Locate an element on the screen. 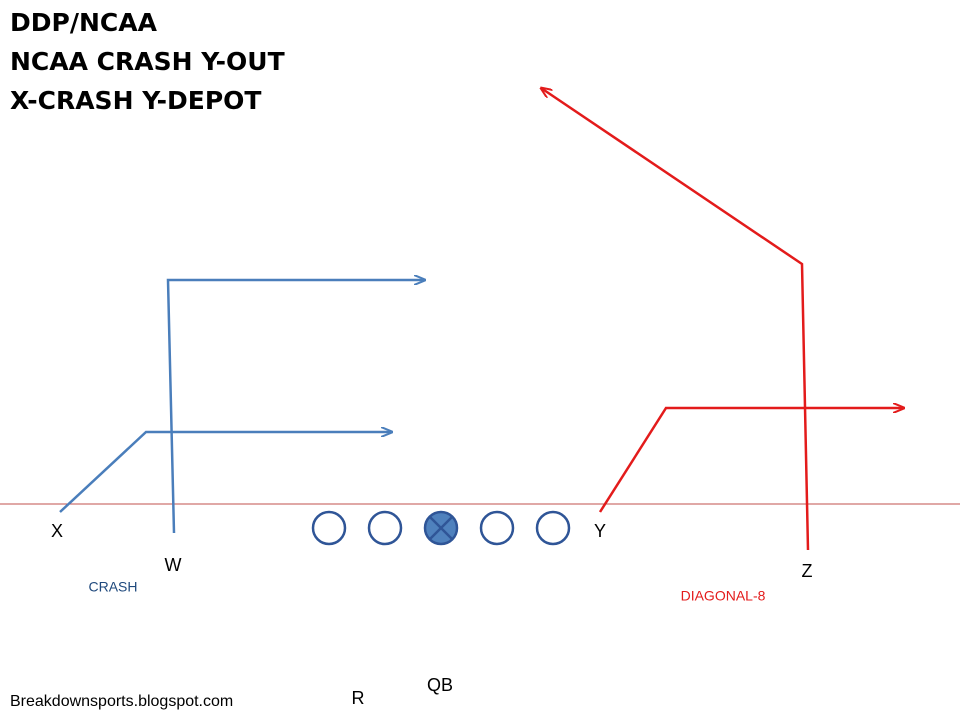  title-line: DDP/NCAA is located at coordinates (84, 22).